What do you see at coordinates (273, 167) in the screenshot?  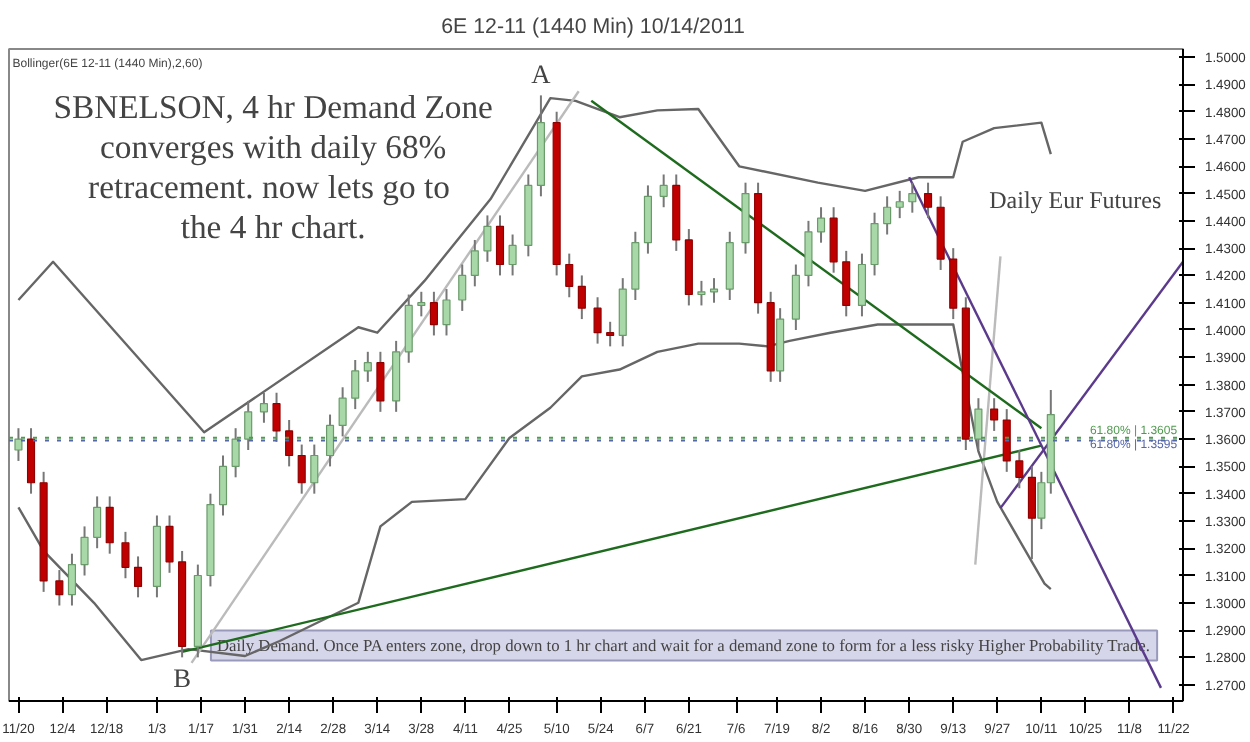 I see `annotation: SBNELSON, 4 hr Demand Zone converges with daily 68% retracement. now lets go to the 4 hr chart.` at bounding box center [273, 167].